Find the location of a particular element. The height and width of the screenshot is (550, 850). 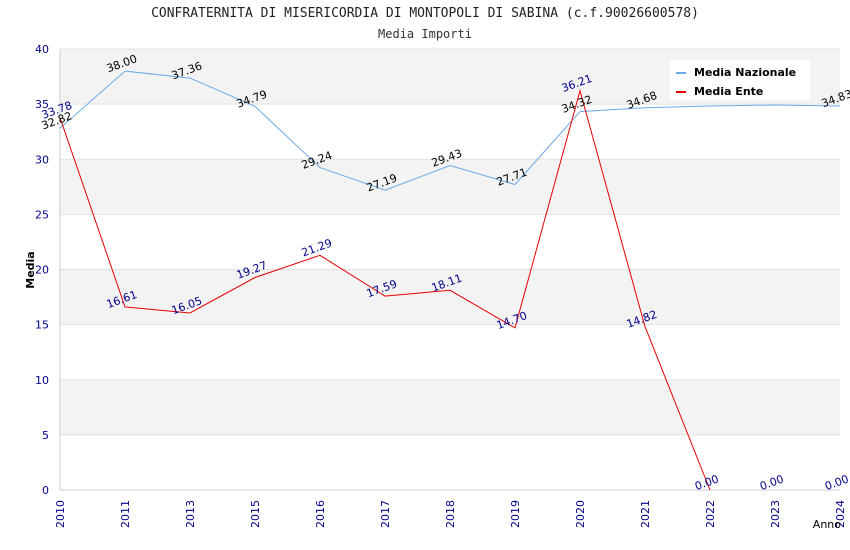

y-tick-label: 10 is located at coordinates (42, 380).